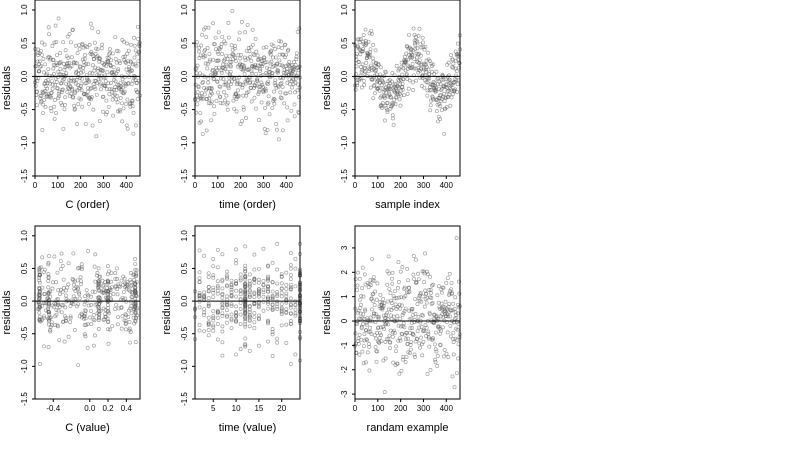 The height and width of the screenshot is (450, 800). Describe the element at coordinates (241, 185) in the screenshot. I see `x-tick-label: 200` at that location.